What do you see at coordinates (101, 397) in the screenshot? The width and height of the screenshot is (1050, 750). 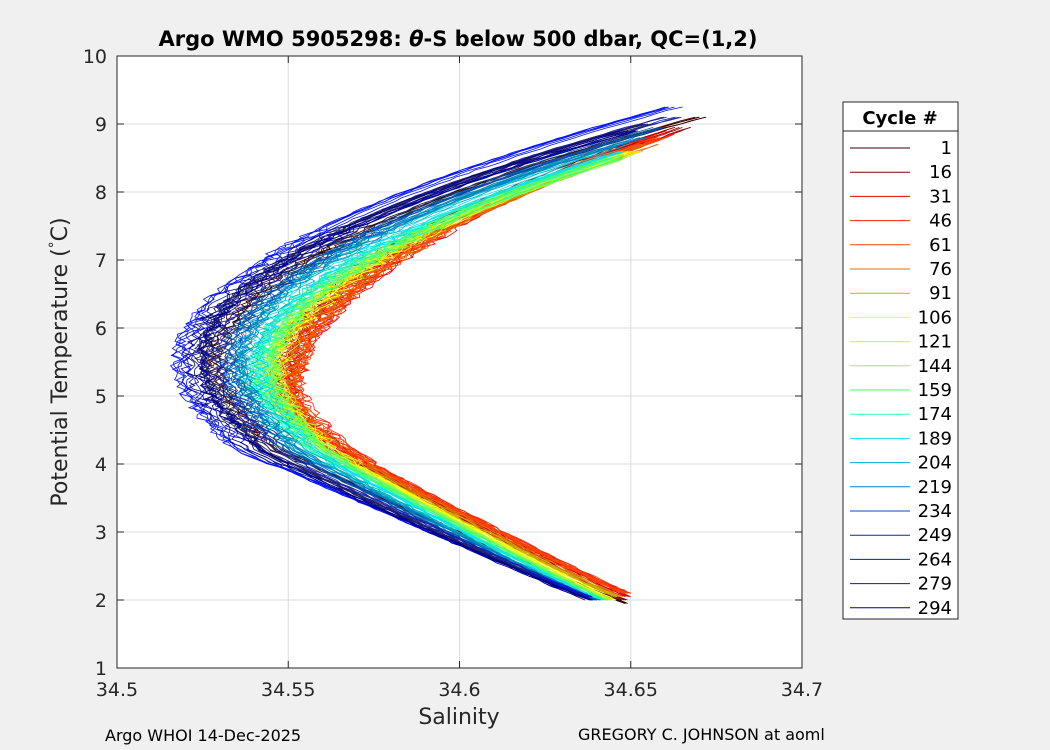 I see `y-tick-label: 5` at bounding box center [101, 397].